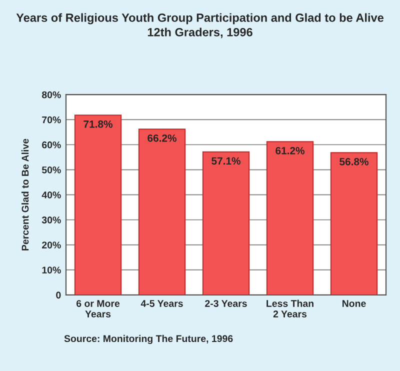 The height and width of the screenshot is (371, 400). Describe the element at coordinates (25, 194) in the screenshot. I see `y-axis-title: Percent Glad to Be Alive` at that location.